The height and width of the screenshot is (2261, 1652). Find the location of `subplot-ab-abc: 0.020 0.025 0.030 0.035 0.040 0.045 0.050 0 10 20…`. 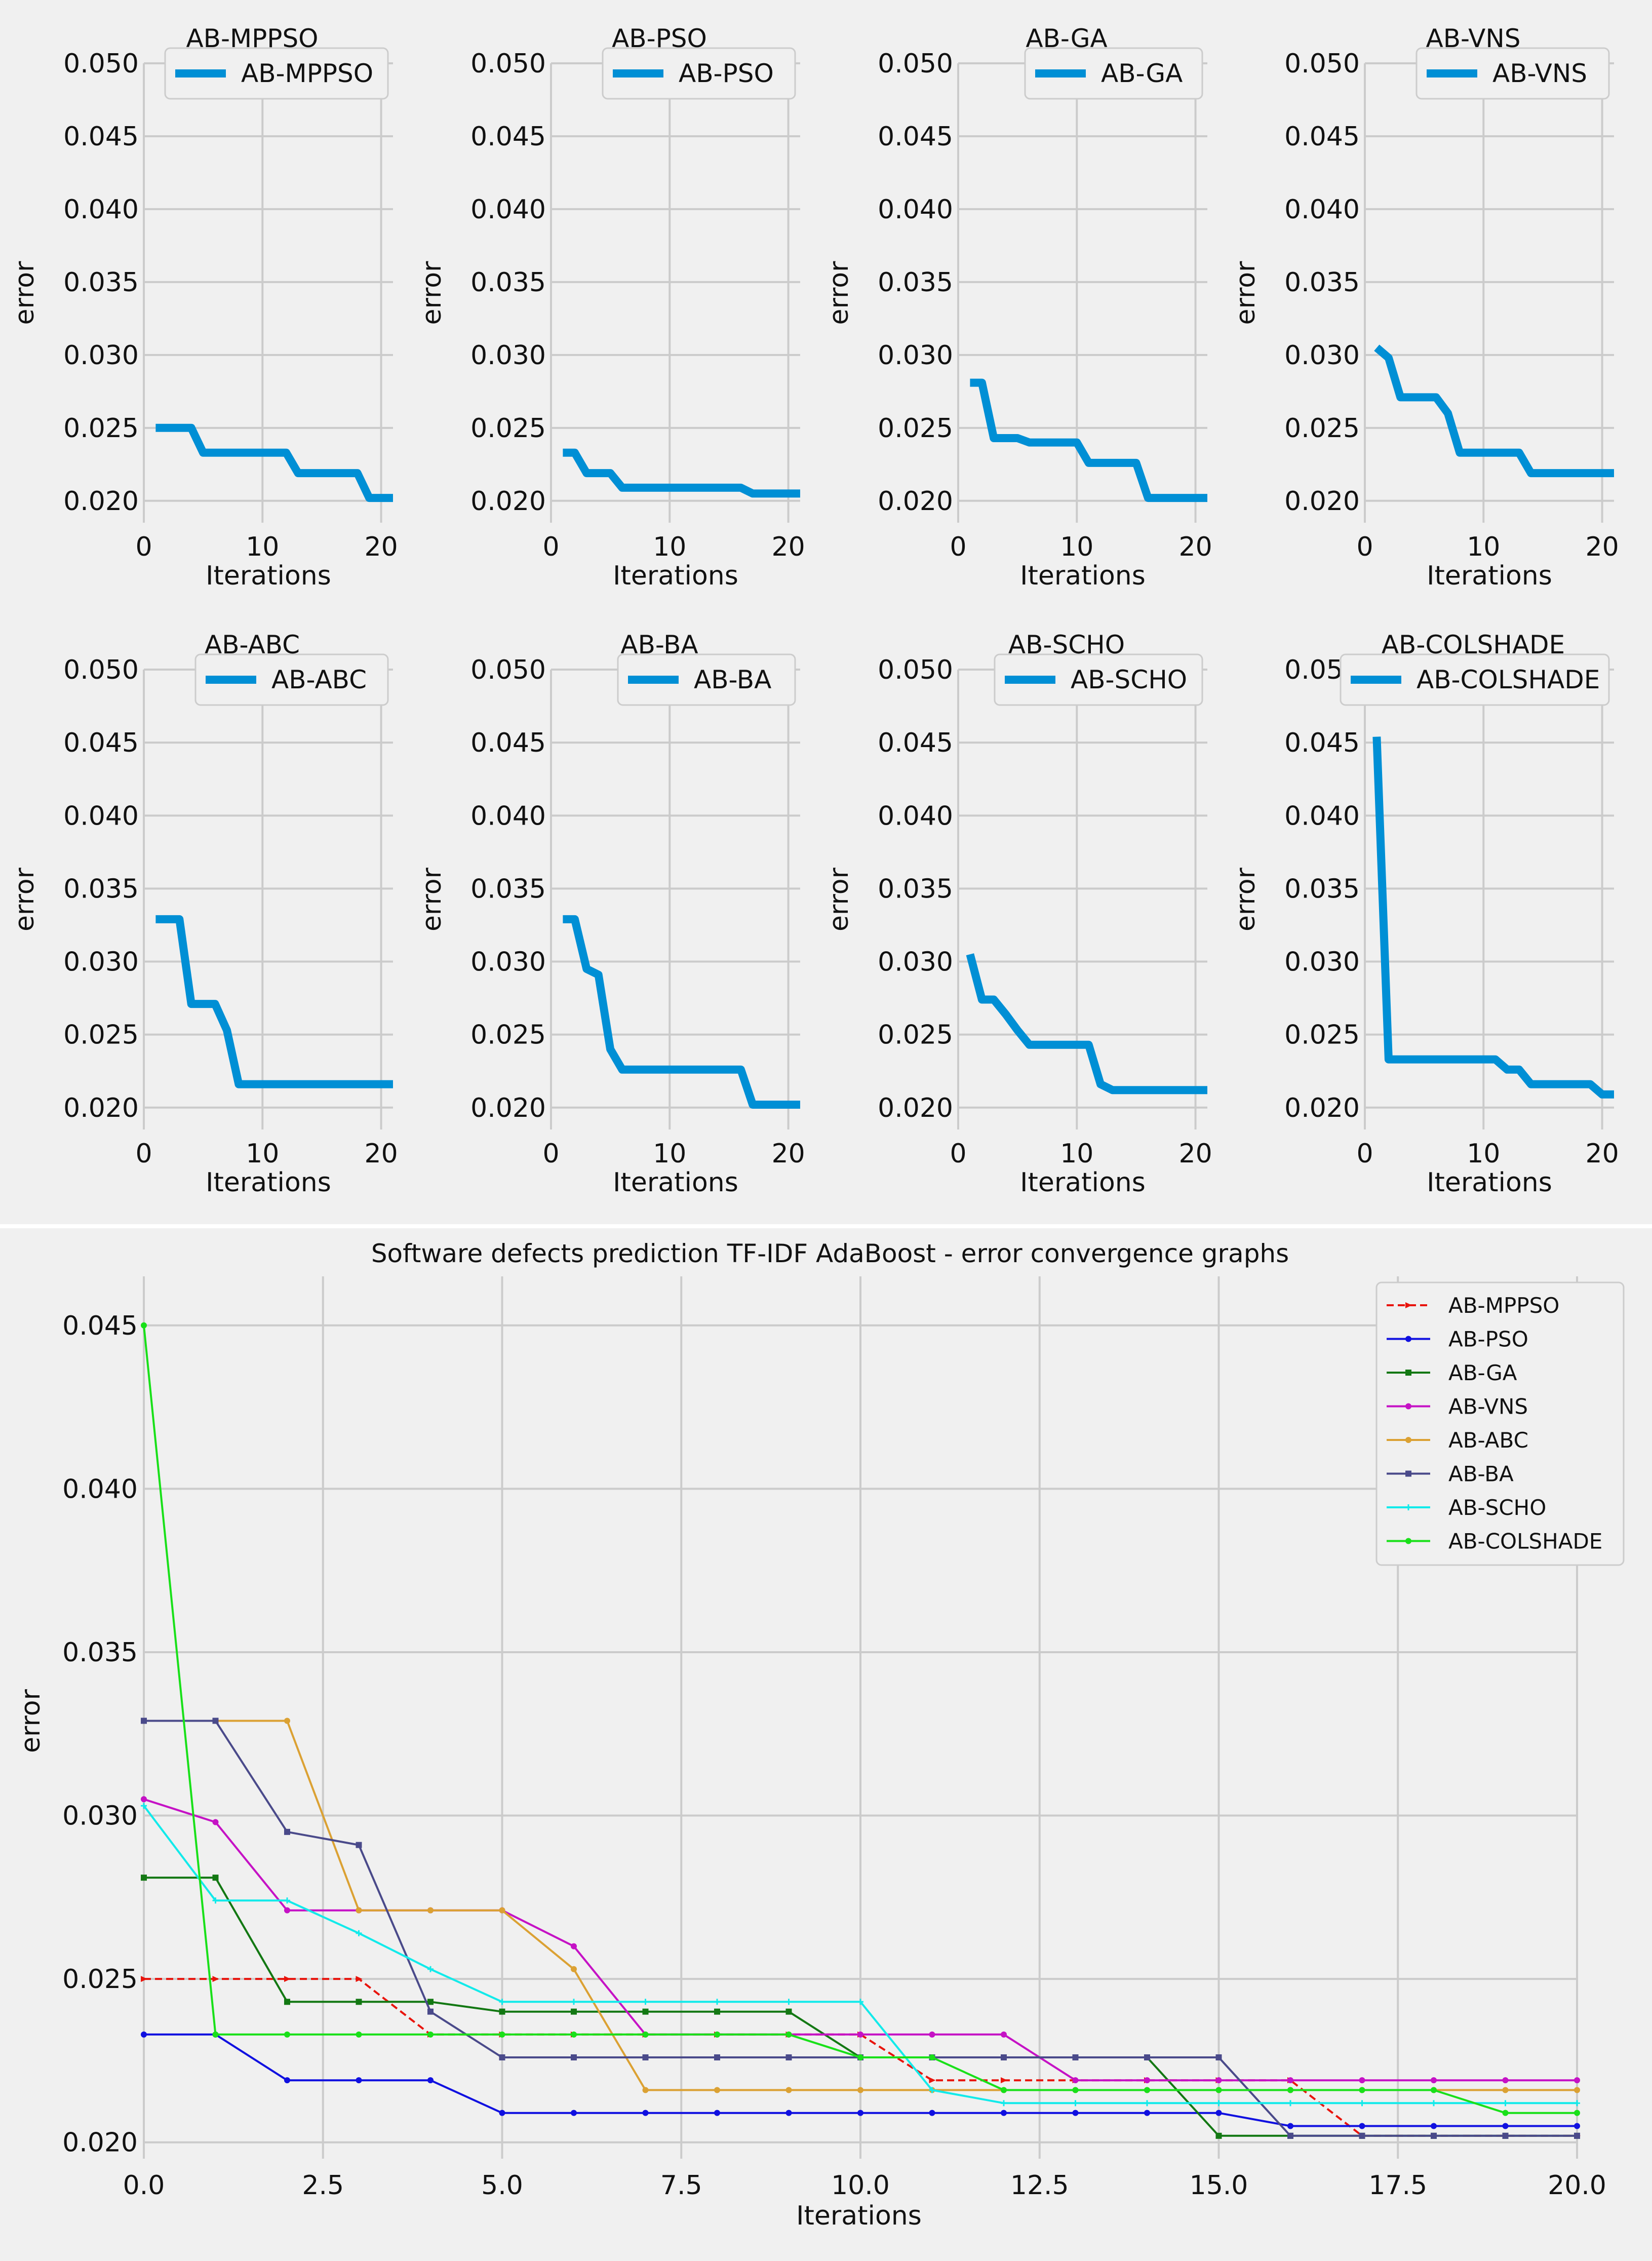

subplot-ab-abc: 0.020 0.025 0.030 0.035 0.040 0.045 0.050 0 10 20… is located at coordinates (204, 914).